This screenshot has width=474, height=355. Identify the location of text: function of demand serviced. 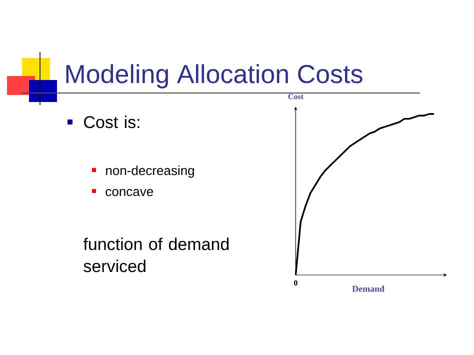
(156, 255).